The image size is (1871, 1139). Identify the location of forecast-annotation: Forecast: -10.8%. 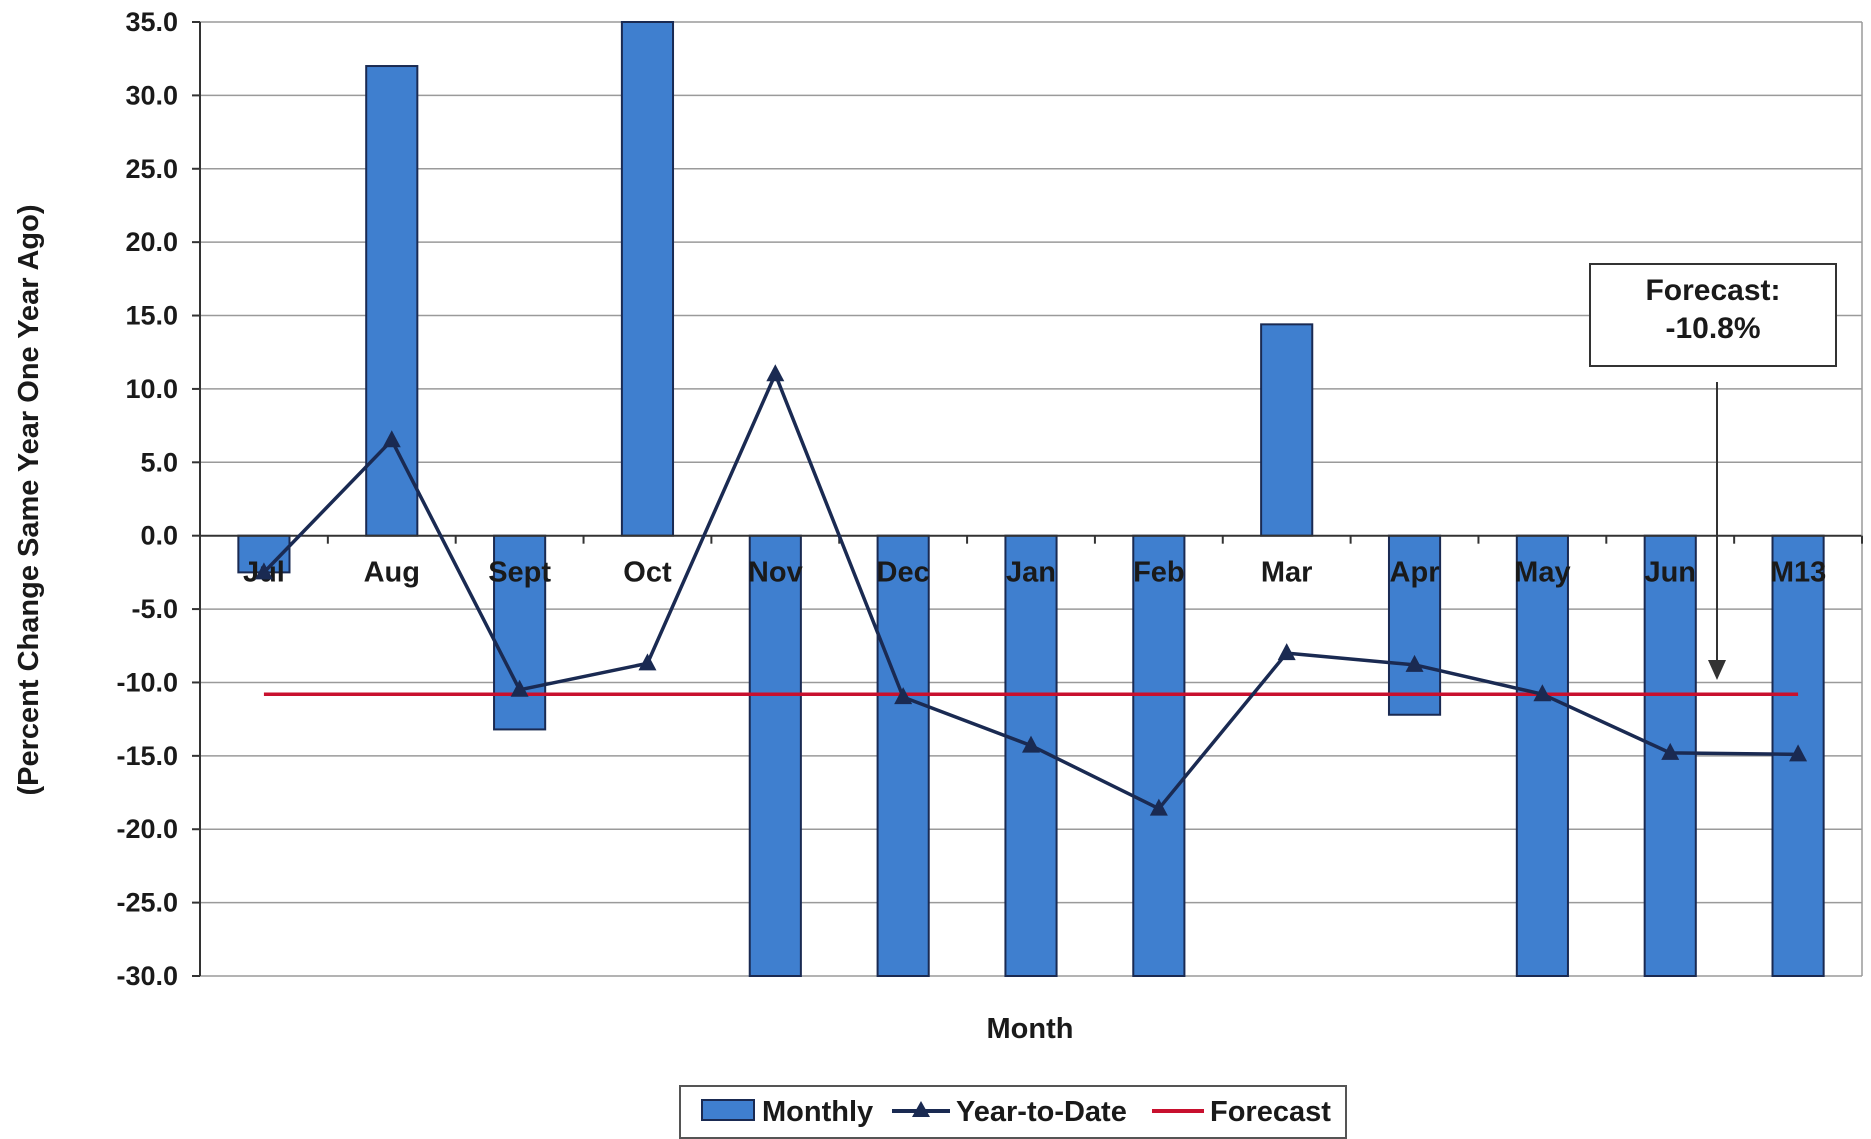
(1713, 471).